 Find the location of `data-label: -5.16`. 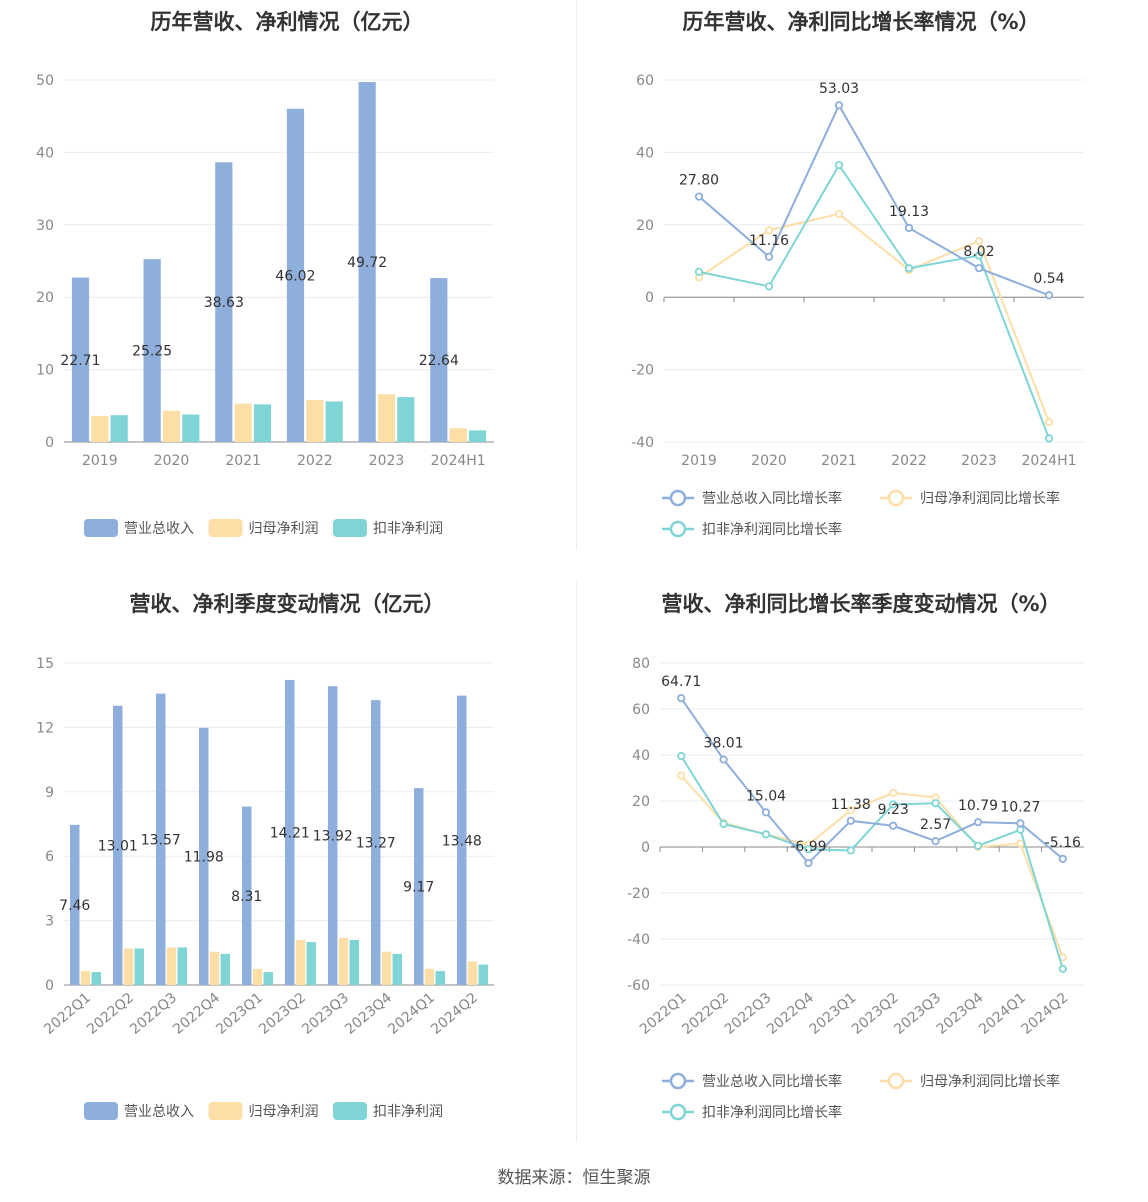

data-label: -5.16 is located at coordinates (1063, 843).